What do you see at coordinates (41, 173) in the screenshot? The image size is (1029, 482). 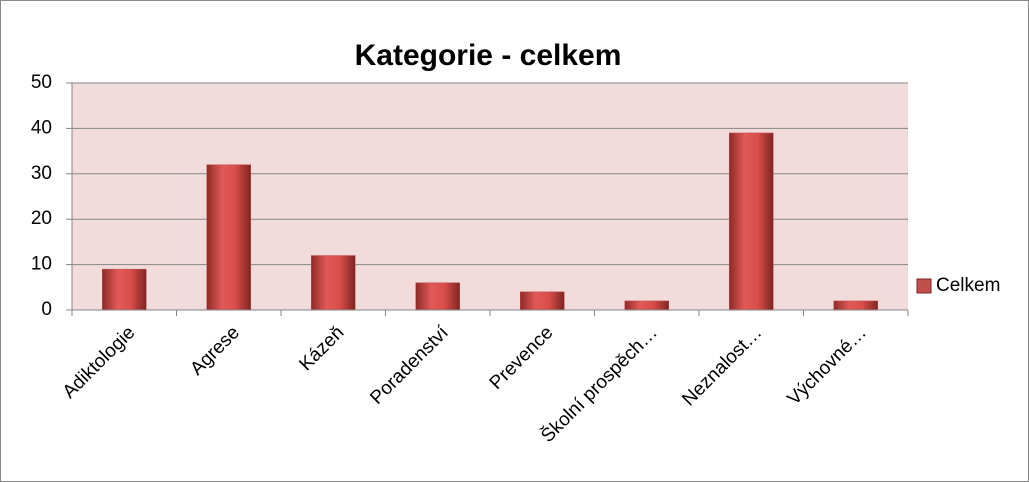 I see `y-tick-label: 30` at bounding box center [41, 173].